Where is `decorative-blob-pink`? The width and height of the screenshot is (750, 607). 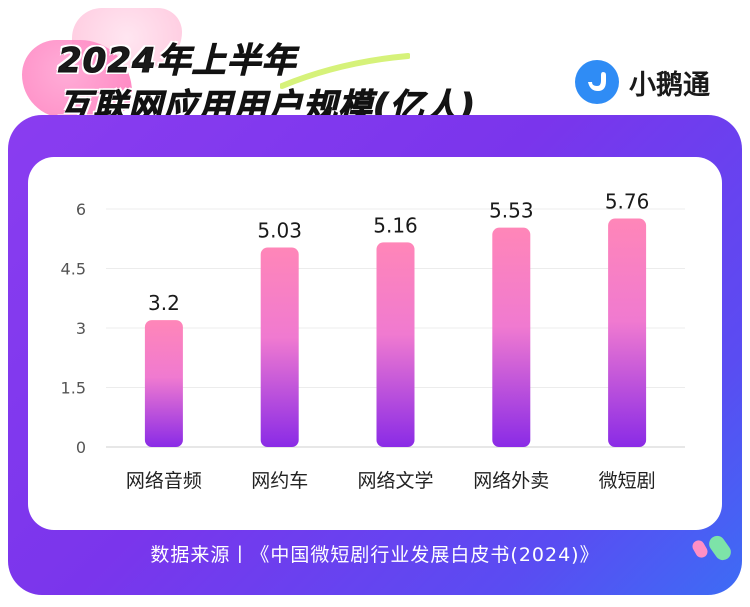
decorative-blob-pink is located at coordinates (77, 79).